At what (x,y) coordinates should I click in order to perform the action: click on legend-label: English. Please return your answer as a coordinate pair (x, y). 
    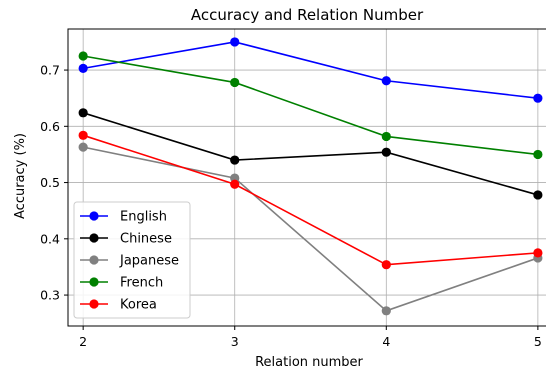
    Looking at the image, I should click on (143, 217).